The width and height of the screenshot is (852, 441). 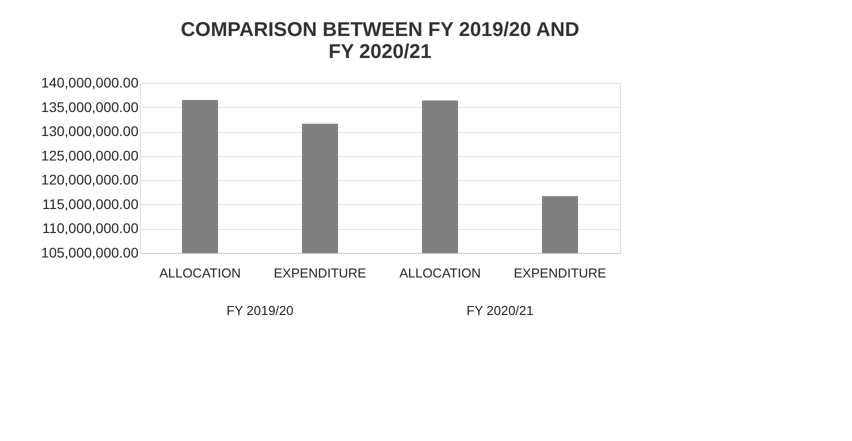 What do you see at coordinates (260, 310) in the screenshot?
I see `text: FY 2019/20` at bounding box center [260, 310].